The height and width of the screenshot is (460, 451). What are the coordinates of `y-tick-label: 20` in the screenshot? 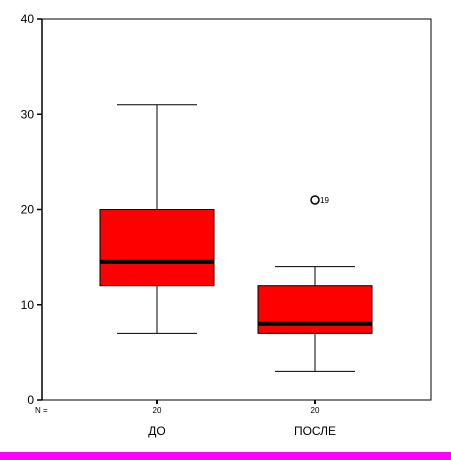 It's located at (28, 210).